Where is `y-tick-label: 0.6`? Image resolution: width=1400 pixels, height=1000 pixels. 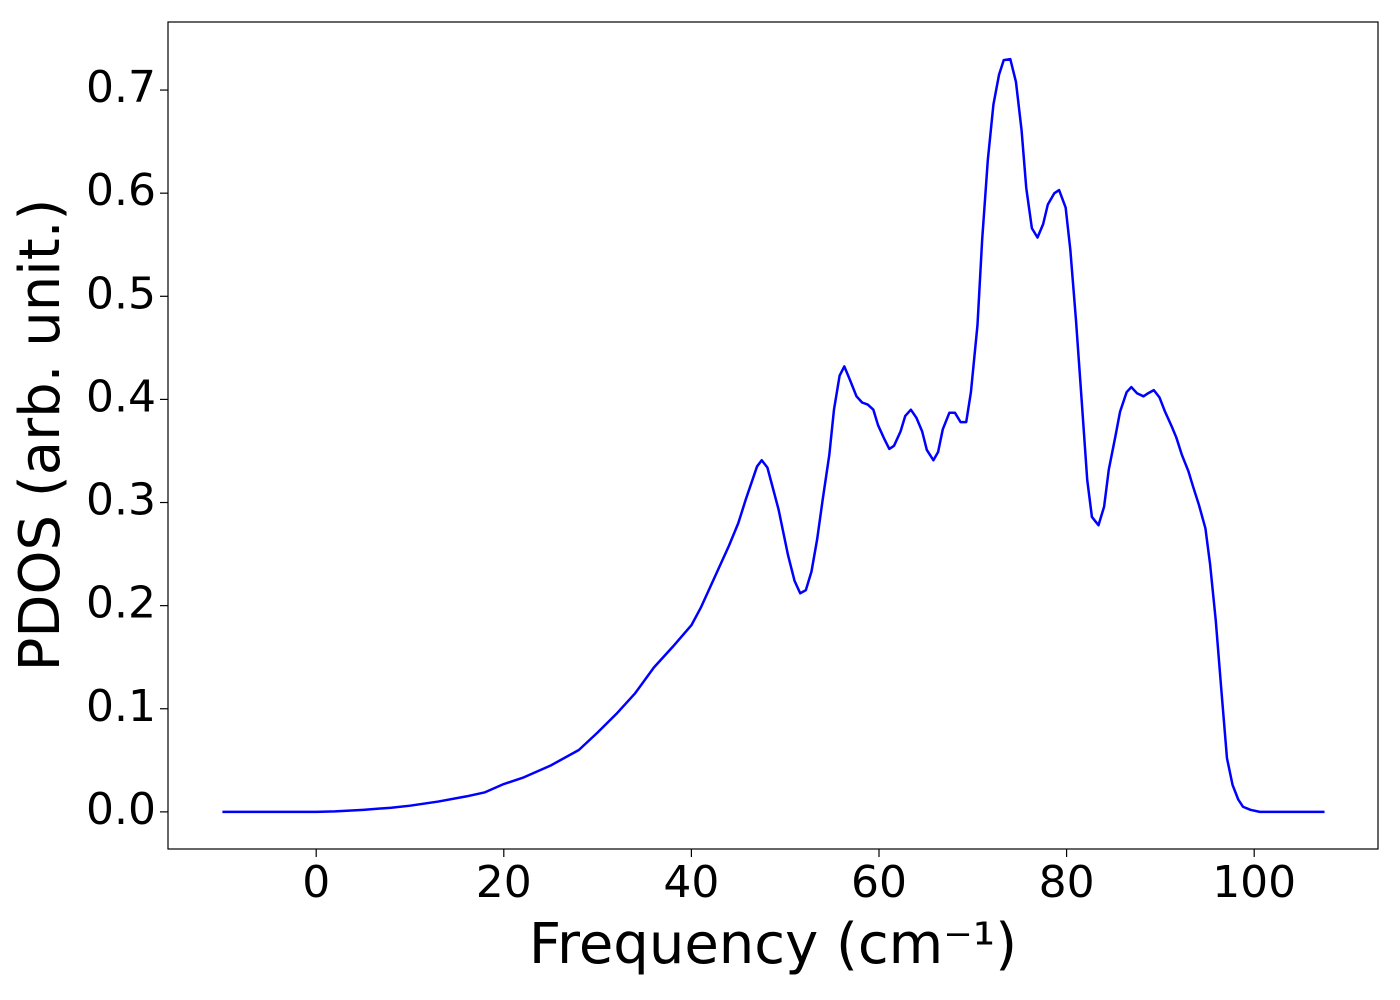
y-tick-label: 0.6 is located at coordinates (121, 190).